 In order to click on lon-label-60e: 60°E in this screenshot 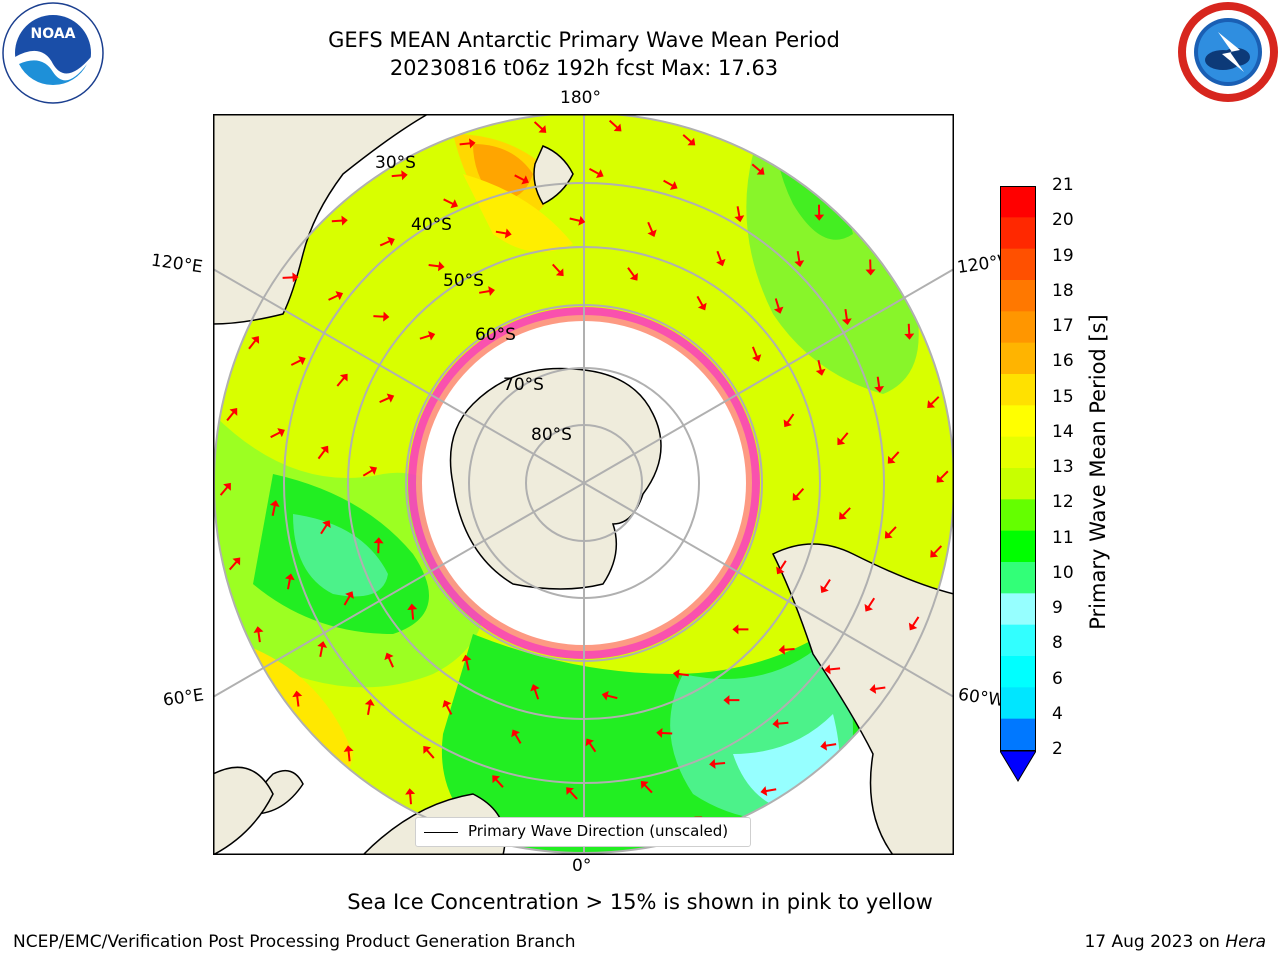, I will do `click(183, 698)`.